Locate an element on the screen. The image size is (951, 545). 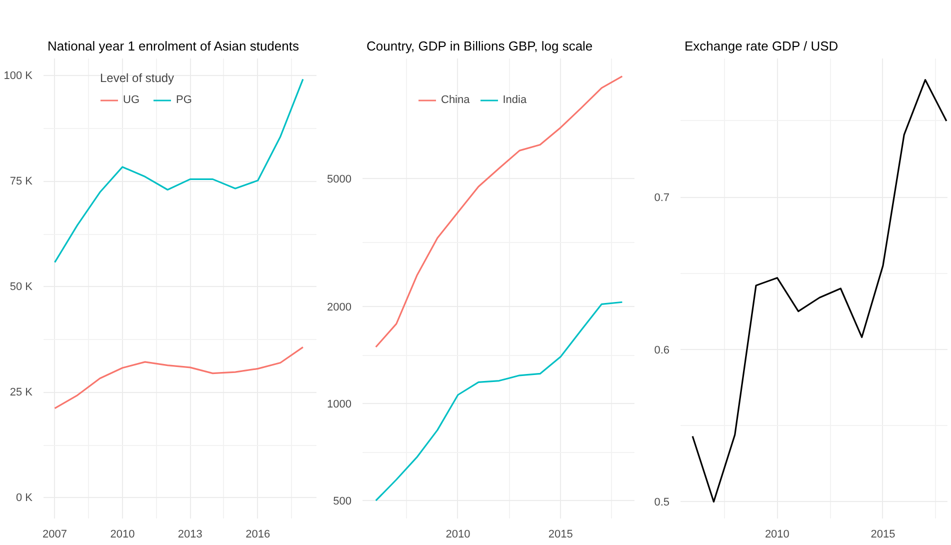
chart-title: National year 1 enrolment of Asian students is located at coordinates (174, 46).